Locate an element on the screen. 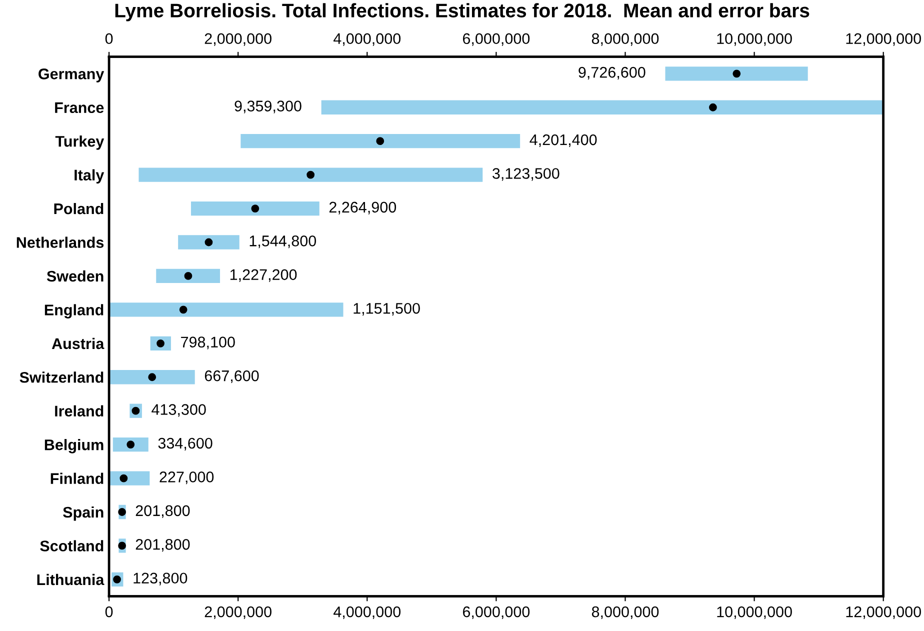 This screenshot has height=631, width=924. x2-tick-label: 6,000,000 is located at coordinates (496, 39).